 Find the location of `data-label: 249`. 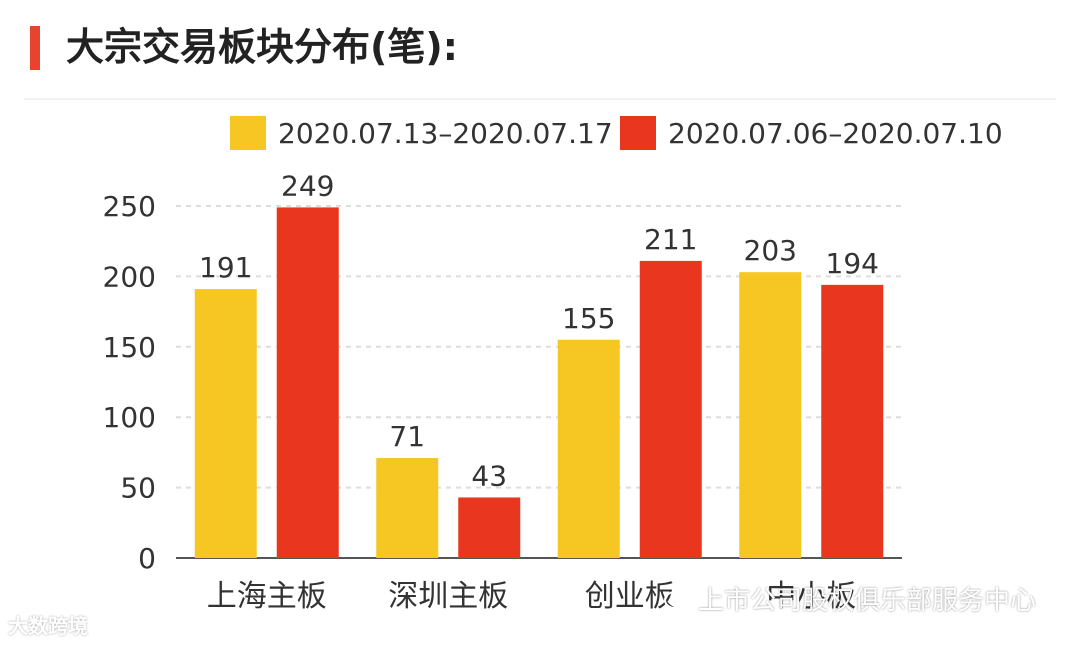

data-label: 249 is located at coordinates (307, 185).